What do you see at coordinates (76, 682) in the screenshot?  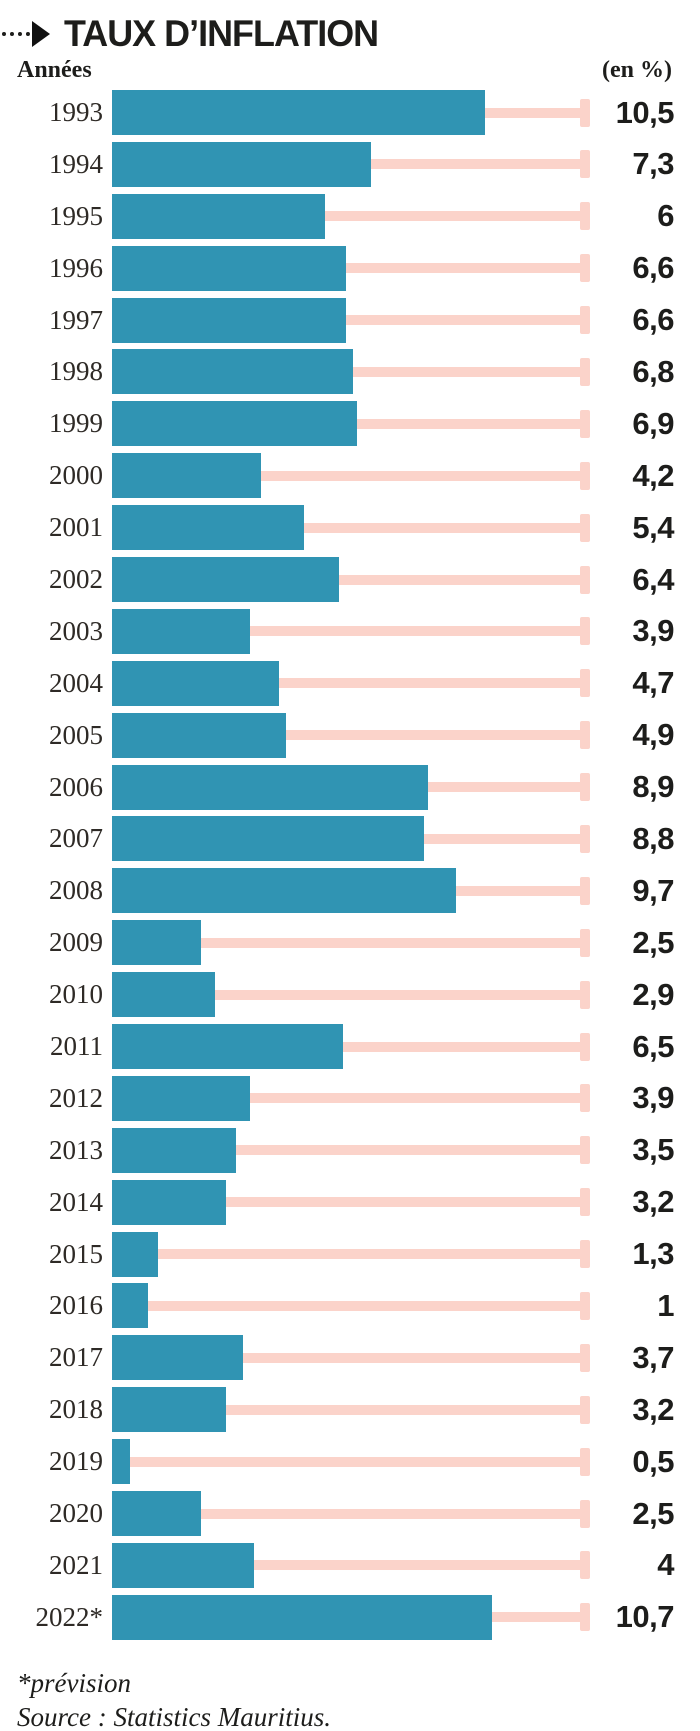 I see `year-label: 2004` at bounding box center [76, 682].